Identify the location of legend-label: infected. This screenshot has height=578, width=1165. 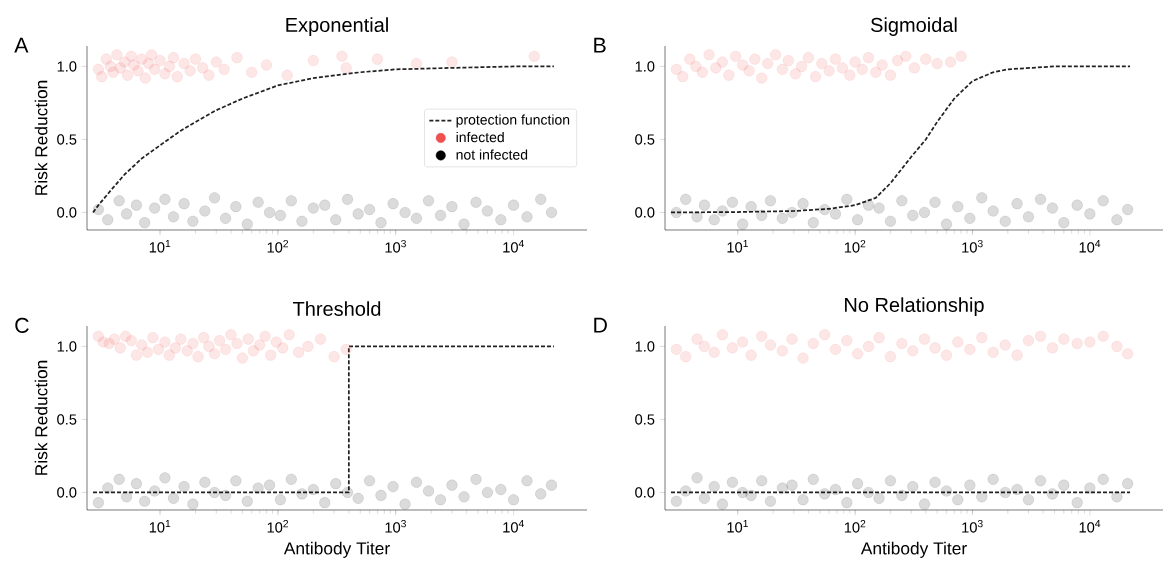
(480, 137).